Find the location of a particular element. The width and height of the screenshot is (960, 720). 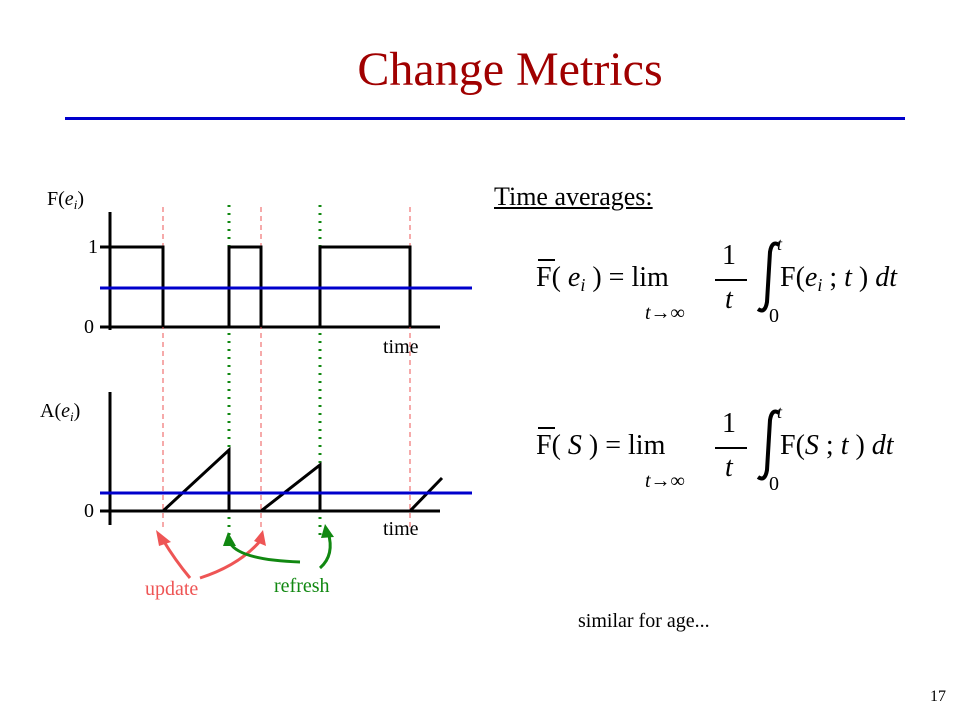

age-axis-label: A(ei) is located at coordinates (60, 412).